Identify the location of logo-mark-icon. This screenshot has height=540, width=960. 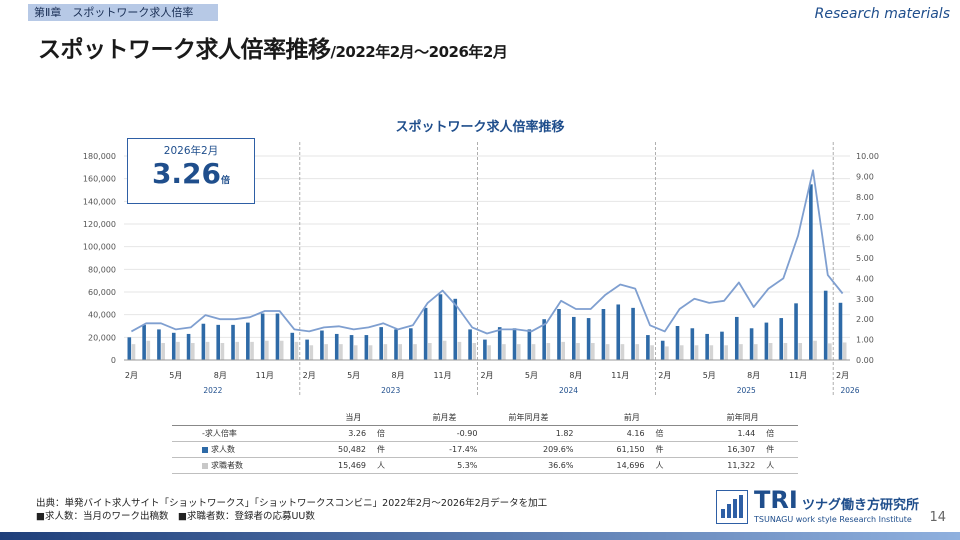
(732, 507).